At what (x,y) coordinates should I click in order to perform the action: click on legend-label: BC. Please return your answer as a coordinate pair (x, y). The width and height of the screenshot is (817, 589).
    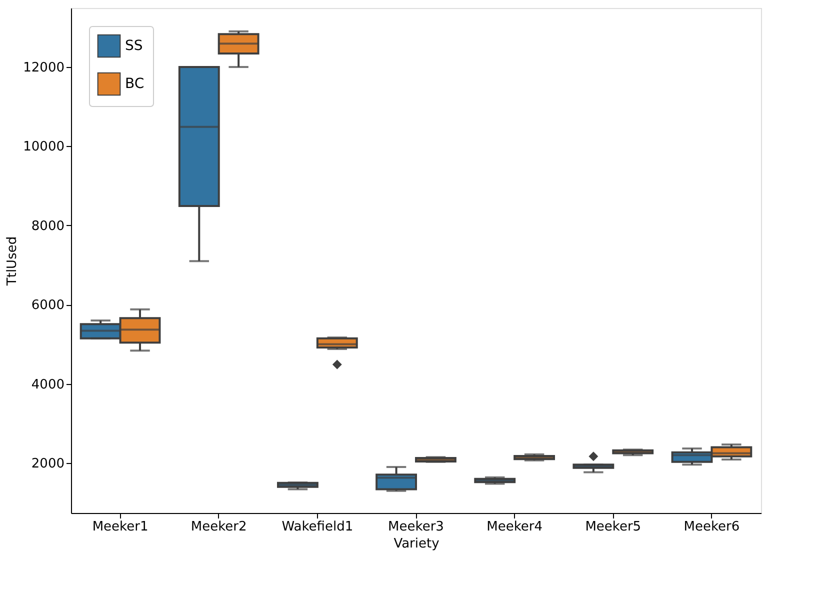
    Looking at the image, I should click on (134, 84).